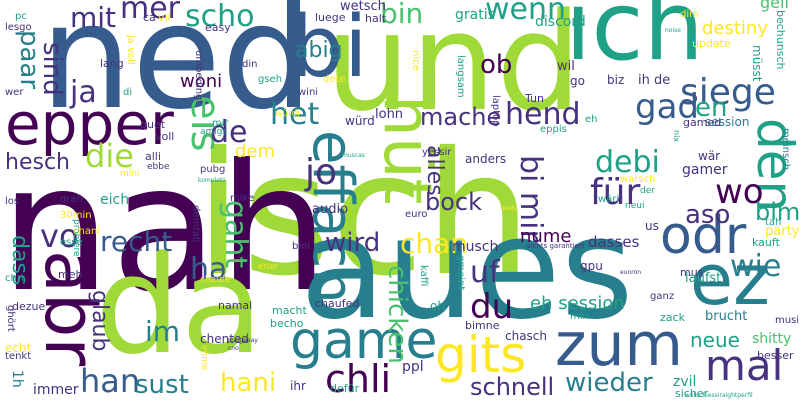 The width and height of the screenshot is (800, 400). Describe the element at coordinates (689, 14) in the screenshot. I see `cloud-word: dim` at that location.